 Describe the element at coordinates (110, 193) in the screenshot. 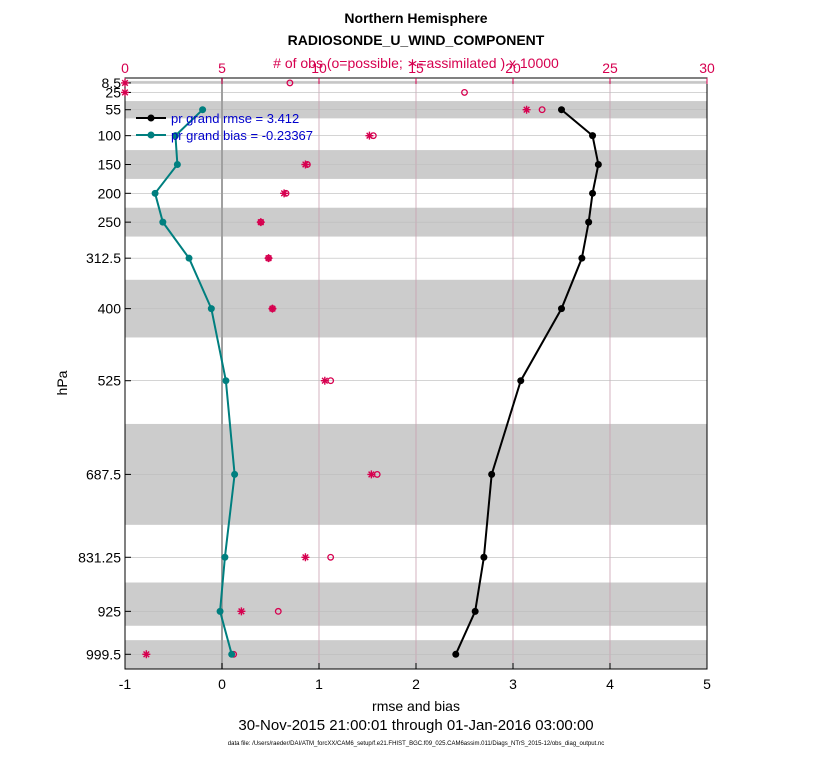

I see `y-tick-label: 200` at that location.